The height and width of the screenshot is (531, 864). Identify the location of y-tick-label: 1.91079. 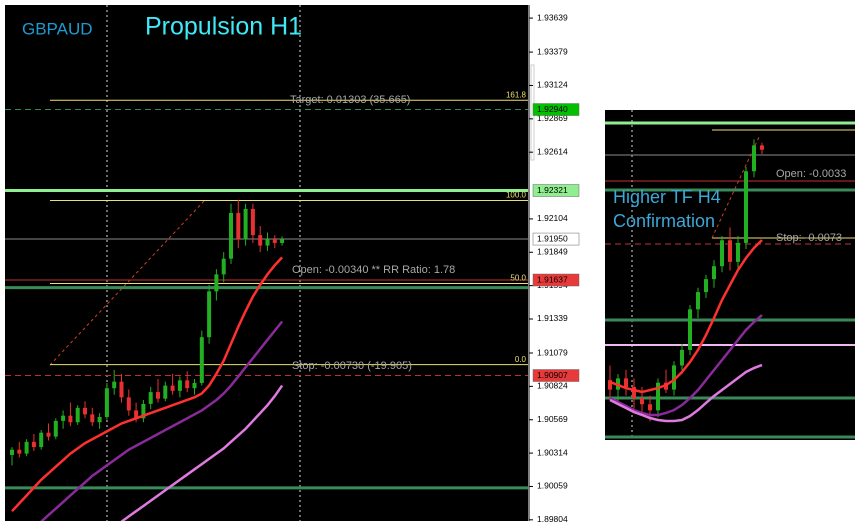
(552, 352).